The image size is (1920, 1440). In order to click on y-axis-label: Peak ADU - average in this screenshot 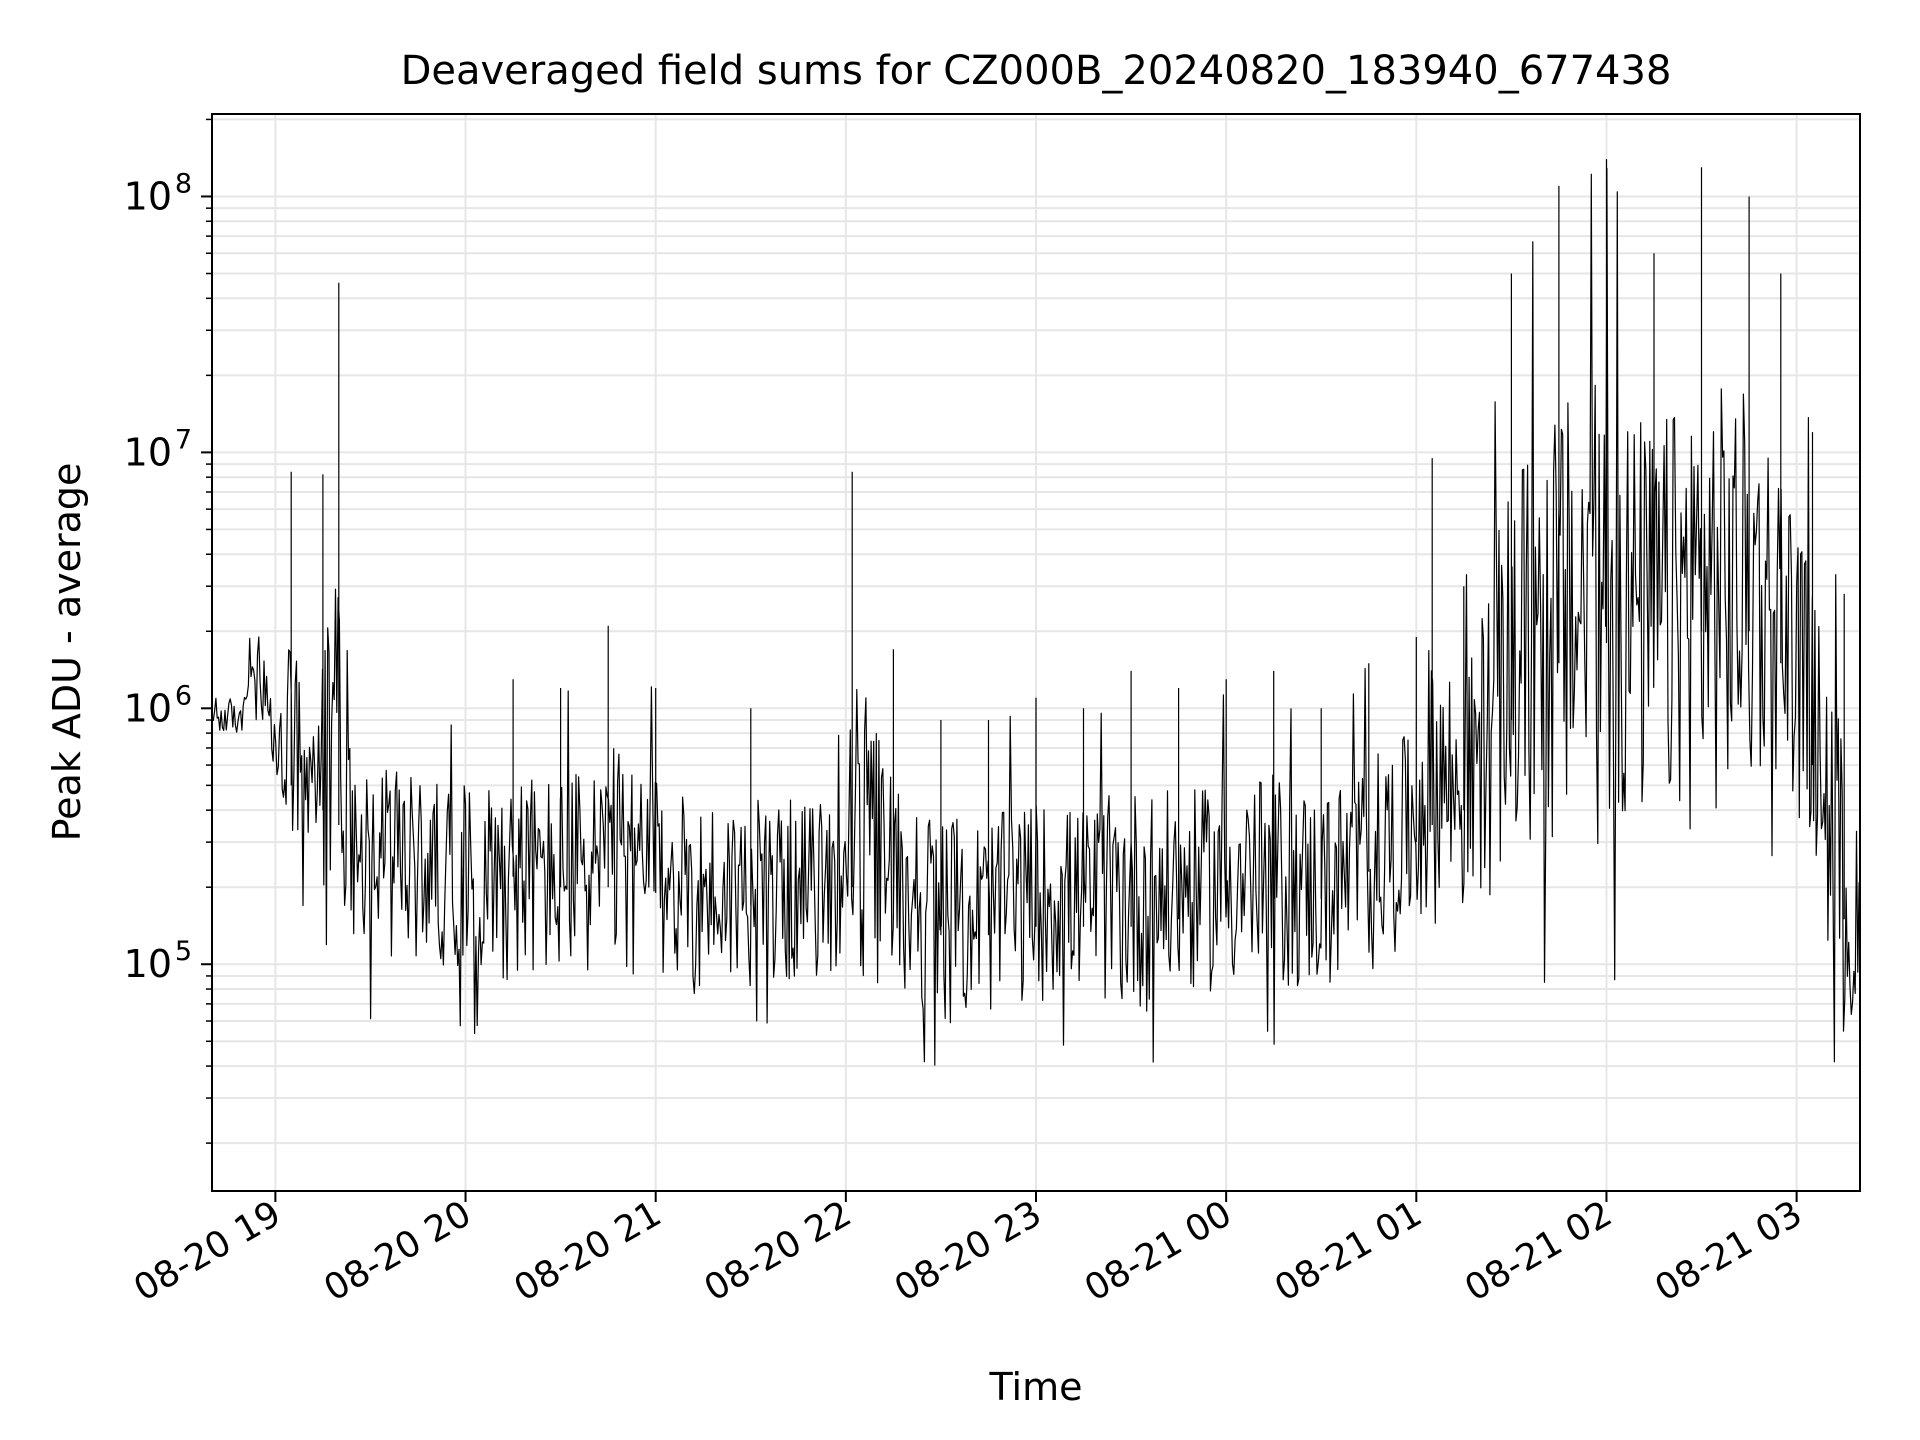, I will do `click(67, 652)`.